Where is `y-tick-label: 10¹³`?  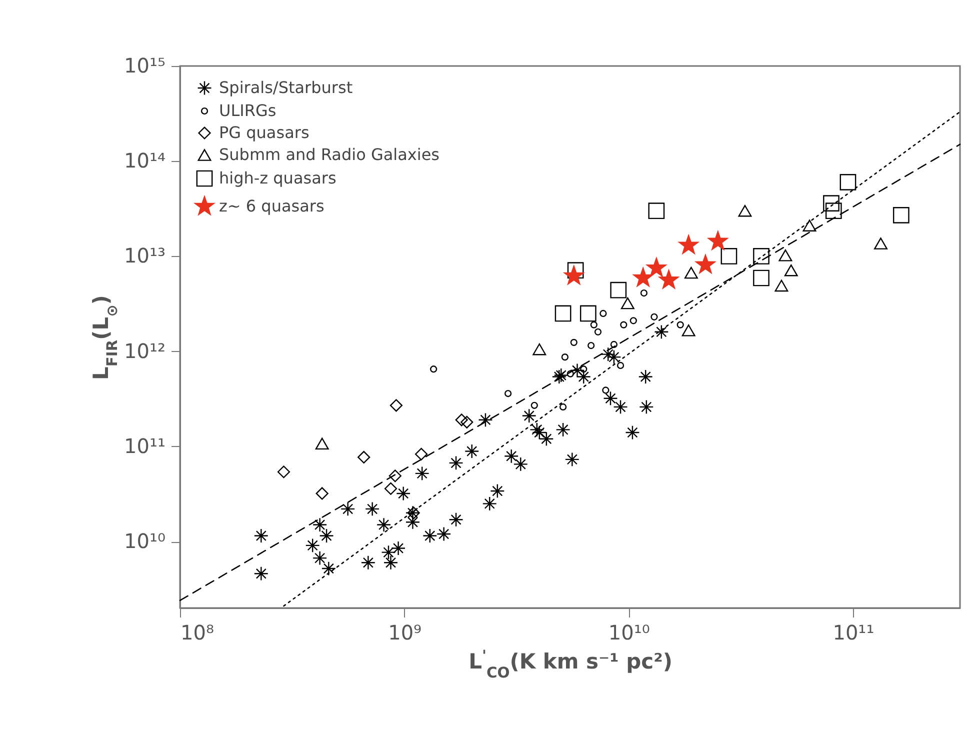
y-tick-label: 10¹³ is located at coordinates (145, 256).